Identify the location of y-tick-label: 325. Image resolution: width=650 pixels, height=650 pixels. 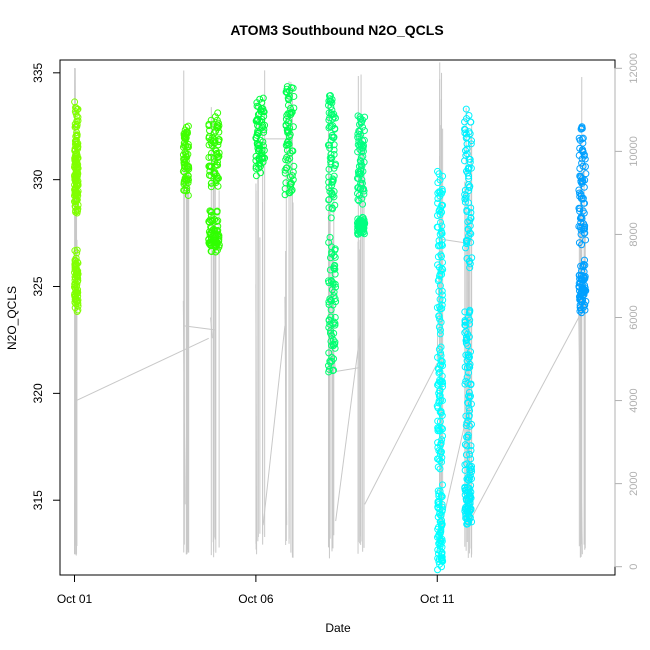
(38, 286).